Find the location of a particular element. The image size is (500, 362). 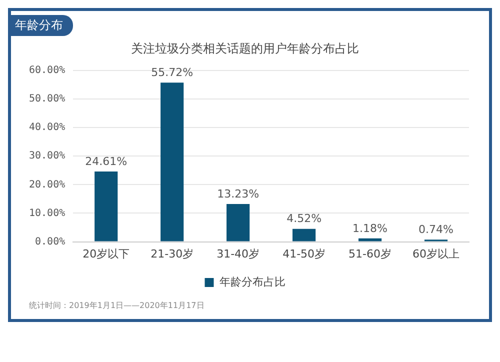

y-tick-label: 50.00% is located at coordinates (47, 99).